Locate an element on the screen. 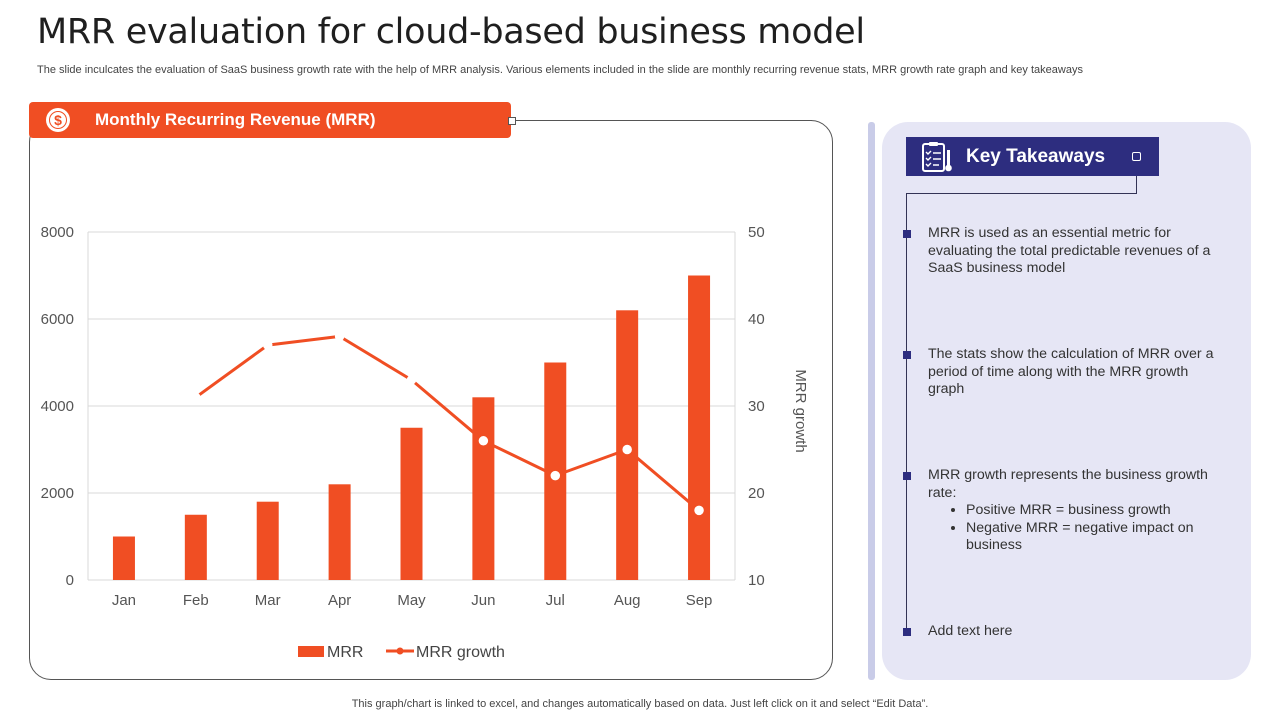 Image resolution: width=1280 pixels, height=720 pixels. chart-section-title: Monthly Recurring Revenue (MRR) is located at coordinates (235, 119).